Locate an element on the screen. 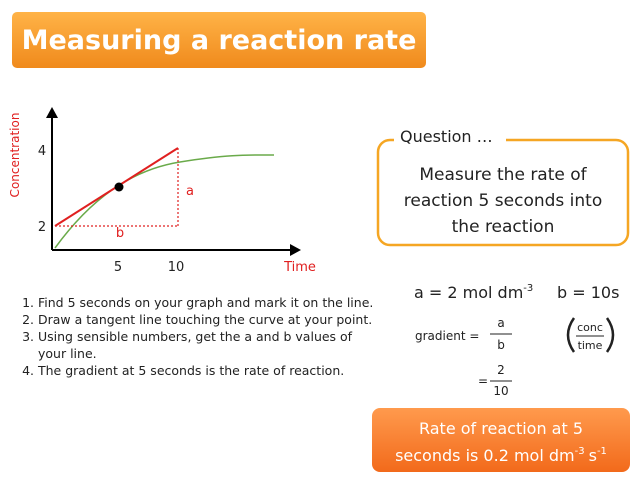  result-box is located at coordinates (501, 440).